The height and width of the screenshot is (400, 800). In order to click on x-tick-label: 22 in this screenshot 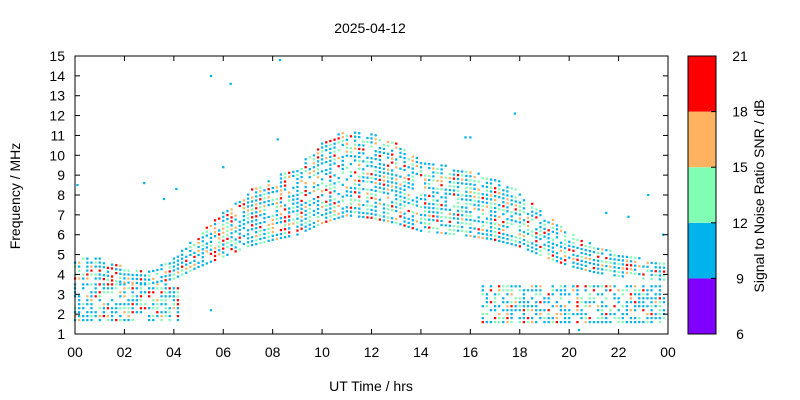, I will do `click(619, 352)`.